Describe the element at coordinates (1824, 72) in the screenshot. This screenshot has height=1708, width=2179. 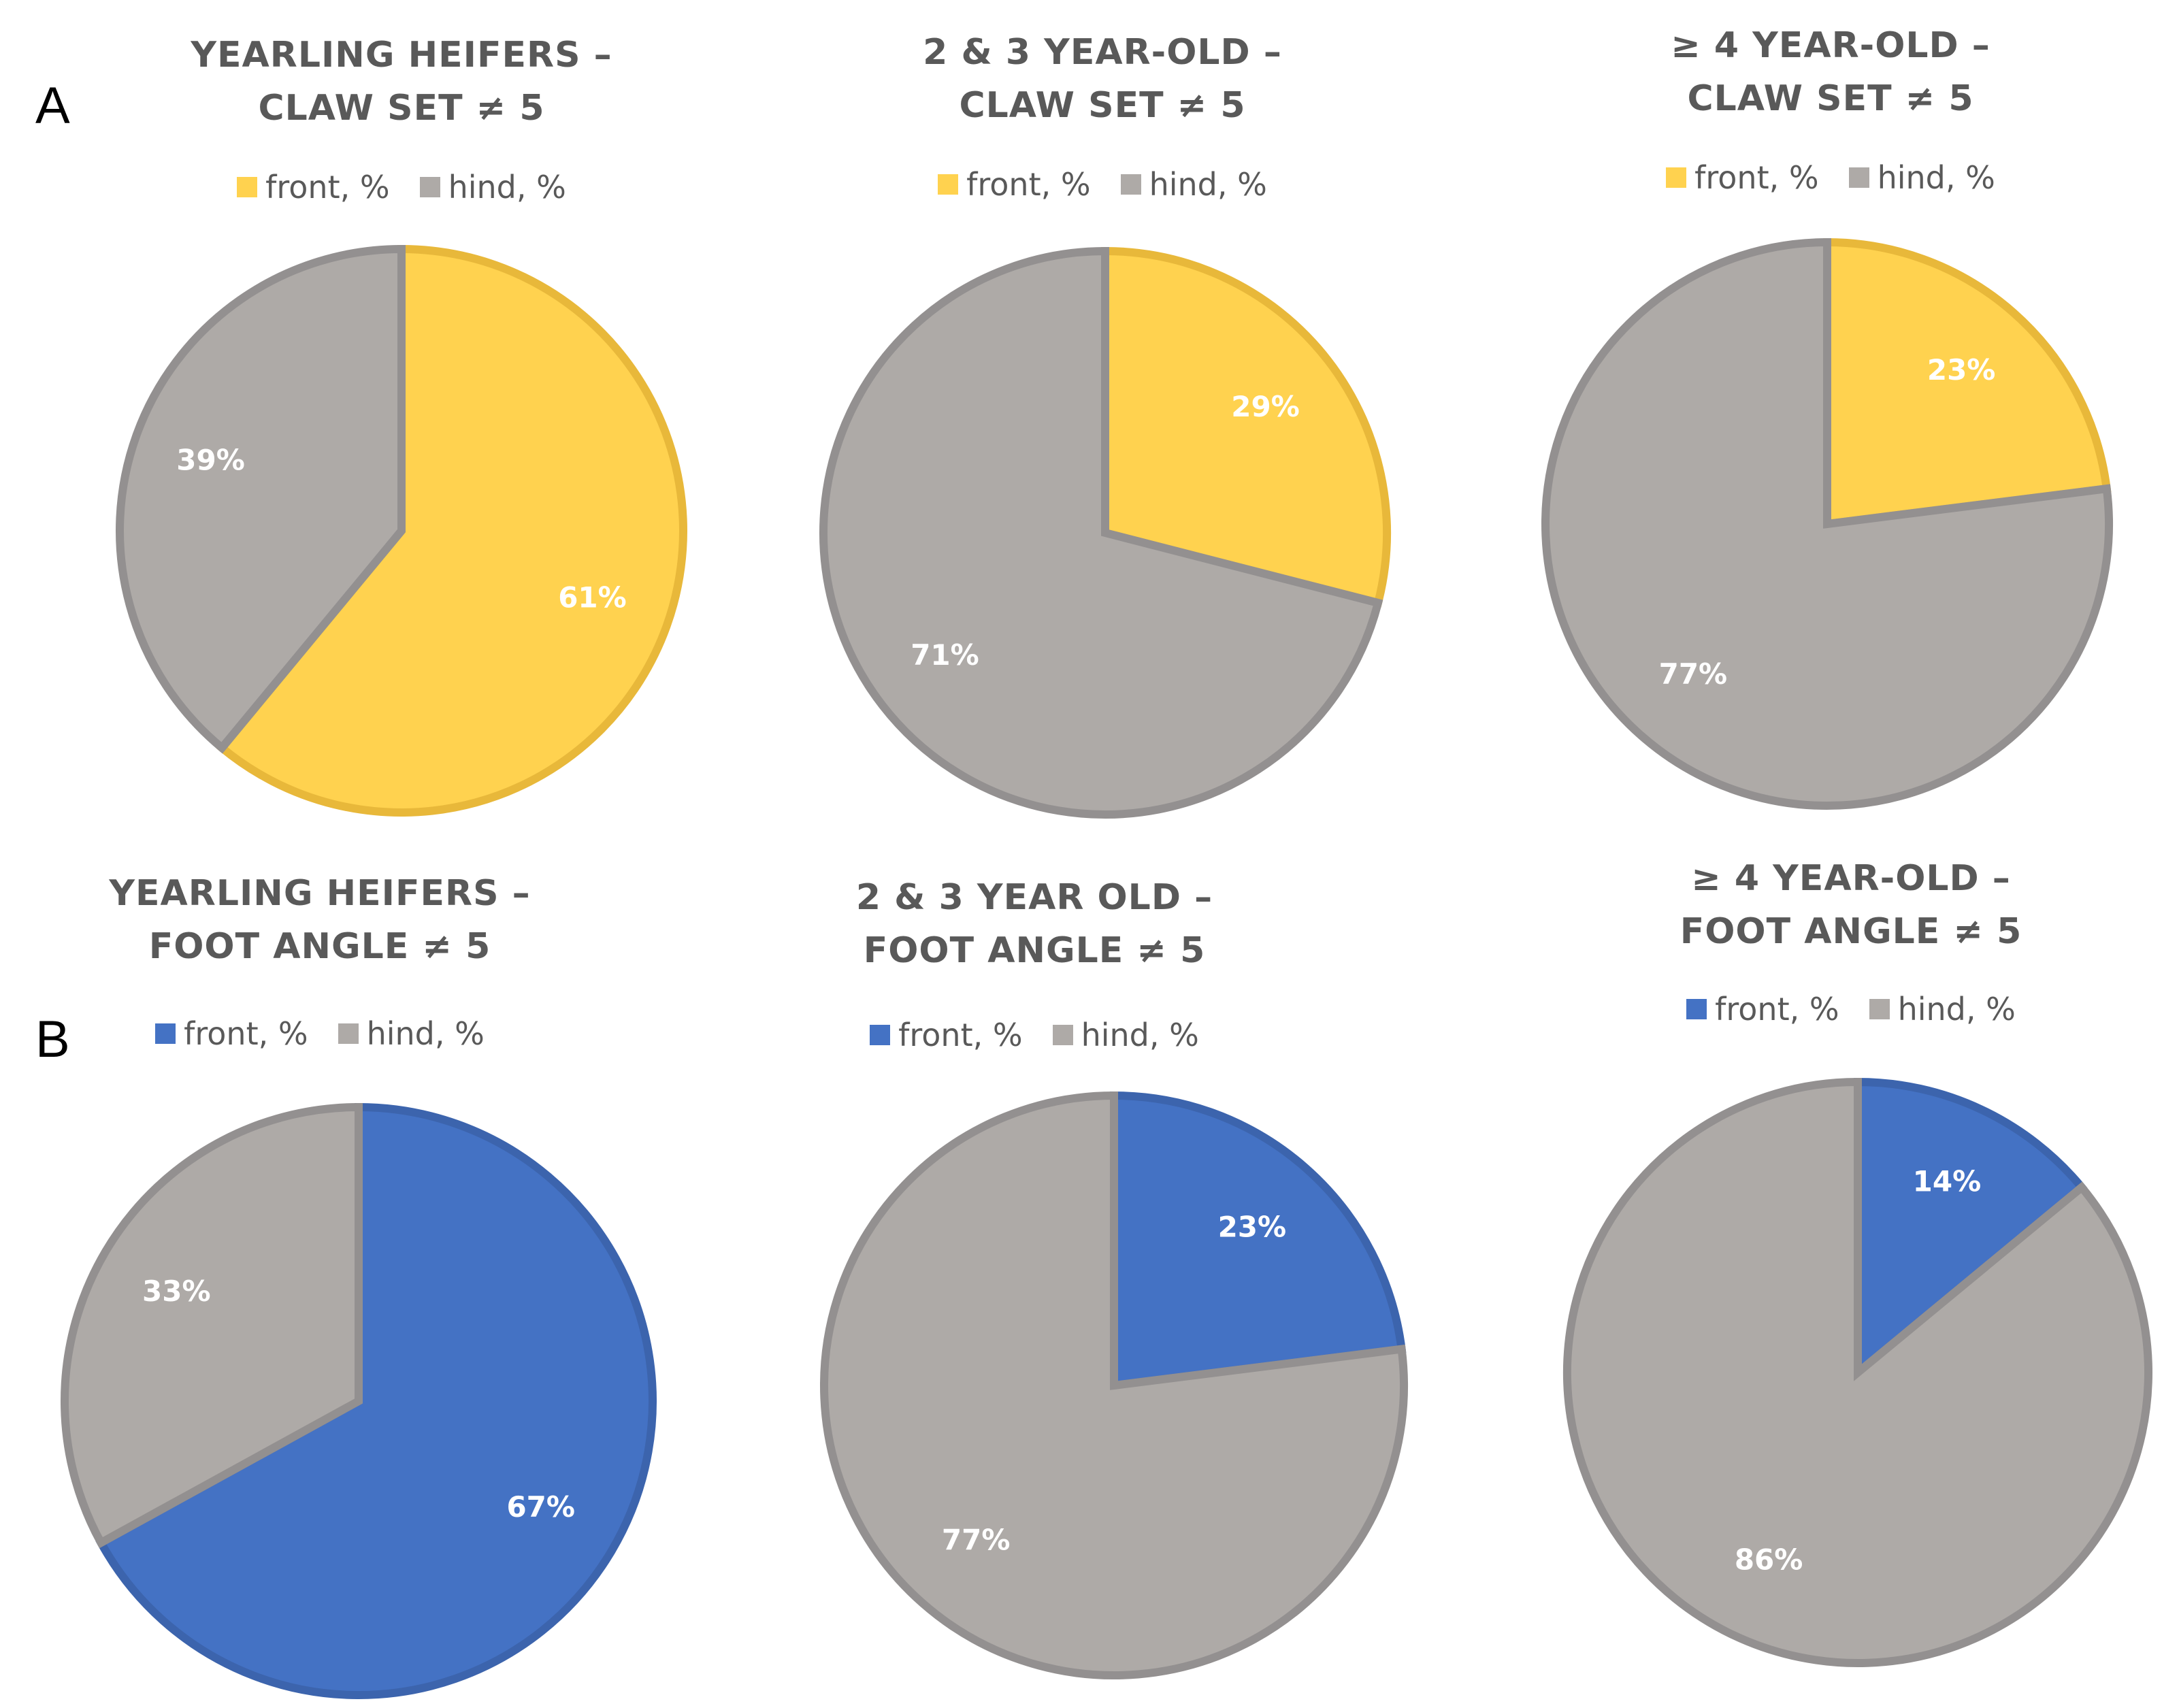
I see `chart-title: ≥ 4 YEAR-OLD – CLAW SET ≠ 5` at that location.